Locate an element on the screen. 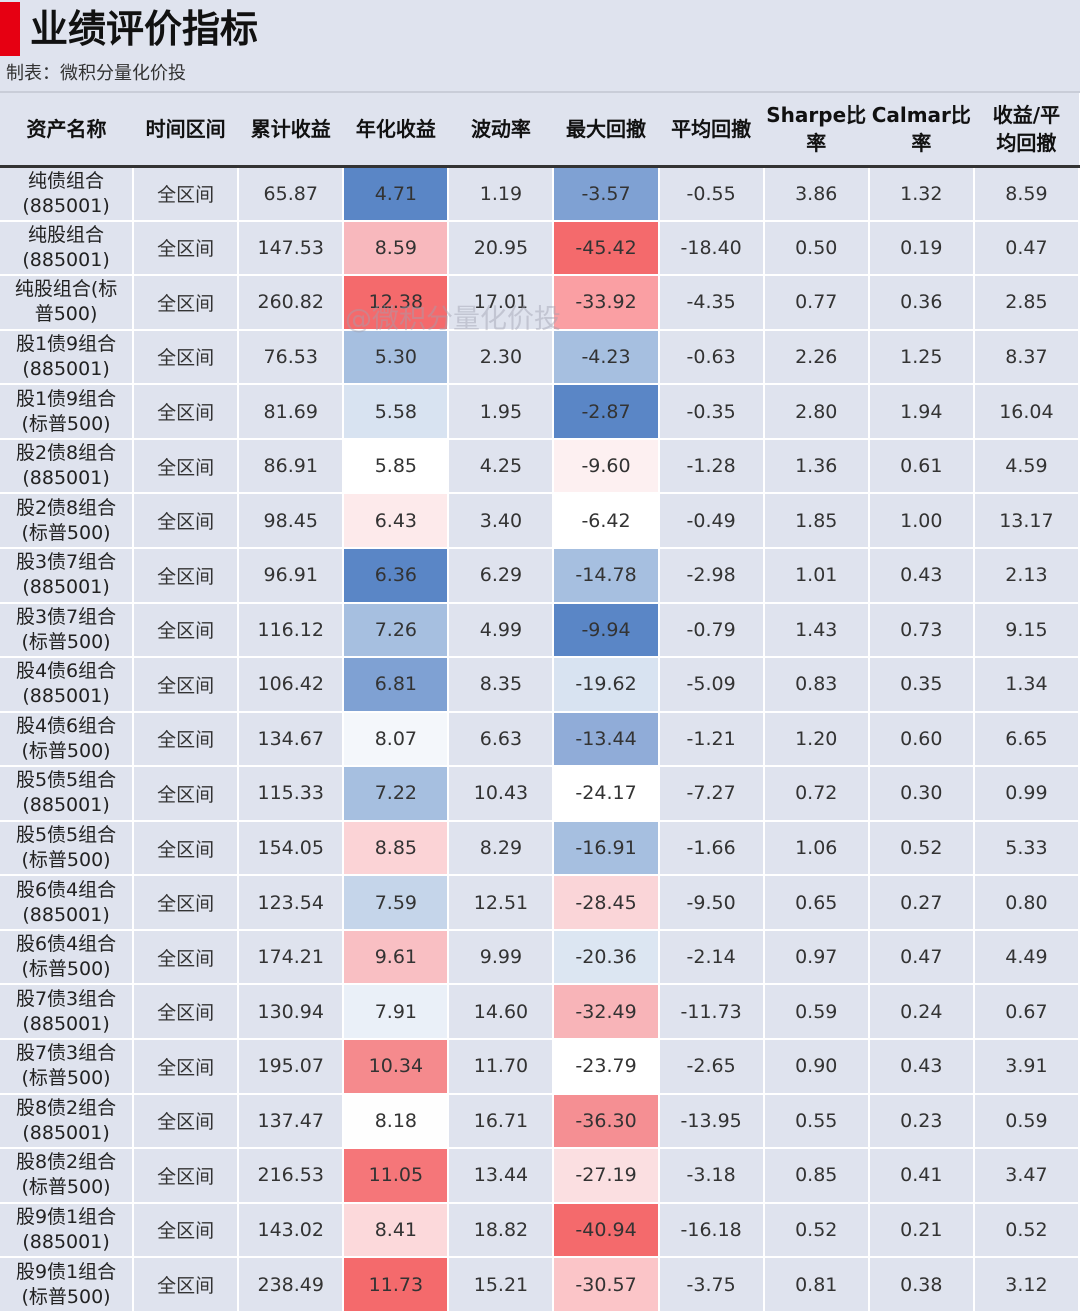  max-drawdown-cell: -4.23 is located at coordinates (606, 357).